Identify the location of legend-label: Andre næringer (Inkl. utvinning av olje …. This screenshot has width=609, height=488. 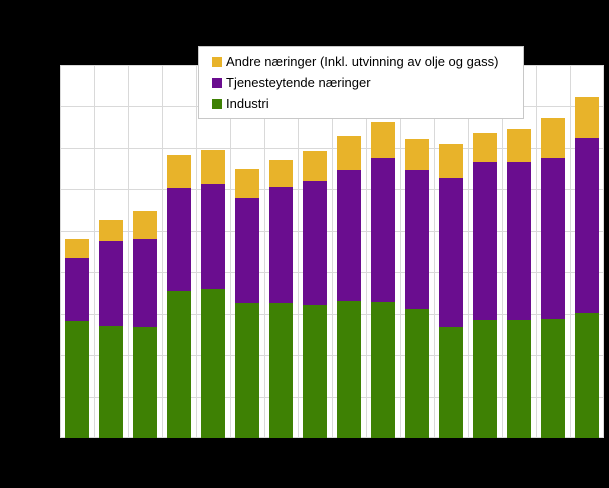
(362, 61).